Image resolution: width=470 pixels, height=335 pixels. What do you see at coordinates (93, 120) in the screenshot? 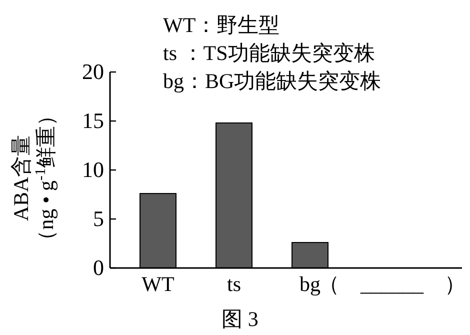
I see `y-tick-label: 15` at bounding box center [93, 120].